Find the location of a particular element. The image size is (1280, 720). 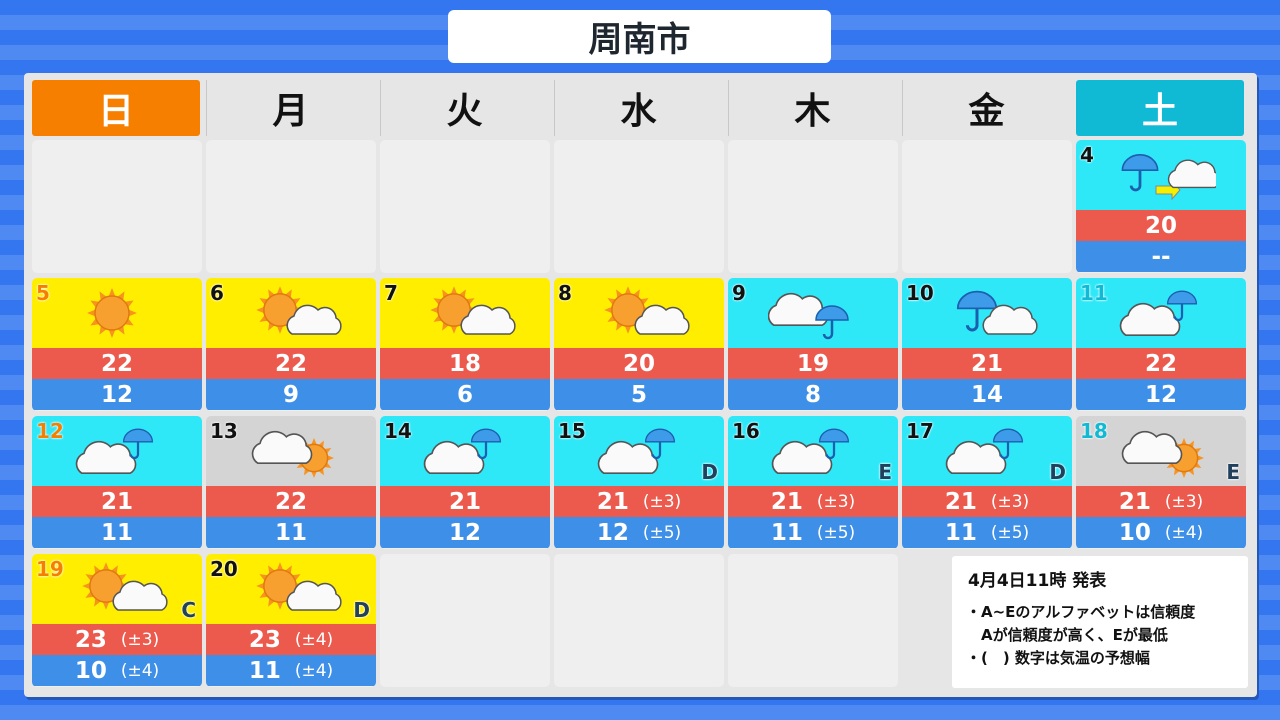

day-cell: 12 21 11 is located at coordinates (117, 482).